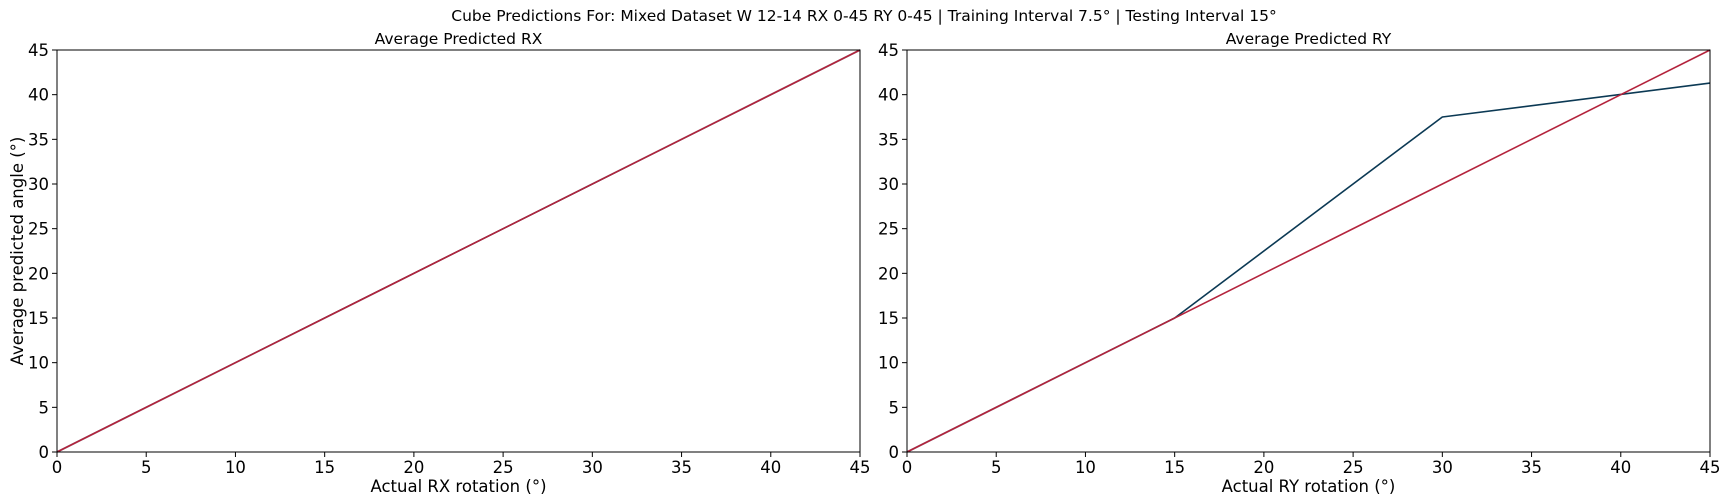  I want to click on y-axis-label: Average predicted angle (°), so click(17, 251).